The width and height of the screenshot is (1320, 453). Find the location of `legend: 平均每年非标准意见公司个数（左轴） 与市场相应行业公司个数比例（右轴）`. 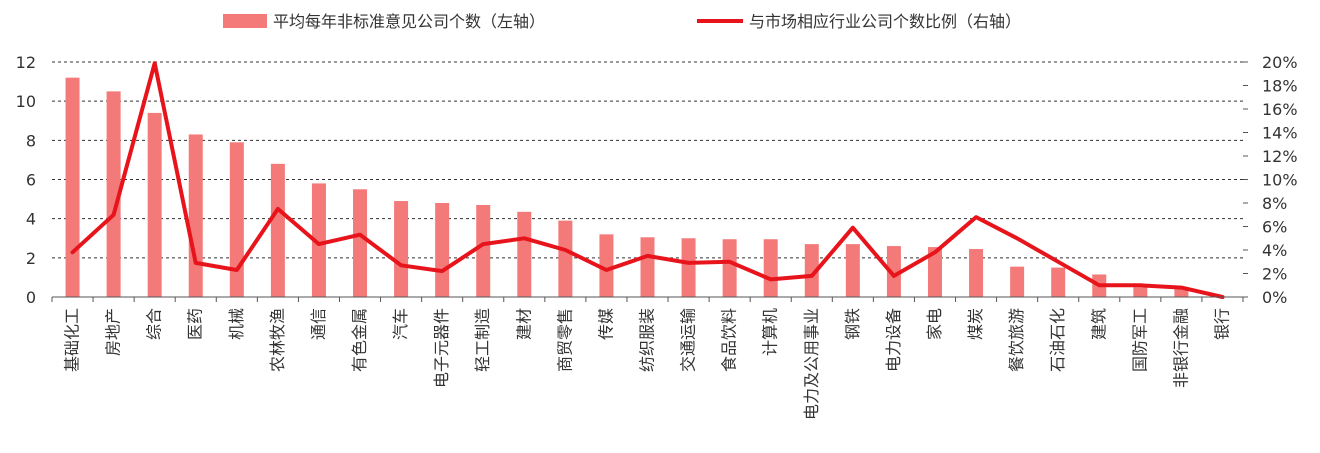

legend: 平均每年非标准意见公司个数（左轴） 与市场相应行业公司个数比例（右轴） is located at coordinates (622, 21).